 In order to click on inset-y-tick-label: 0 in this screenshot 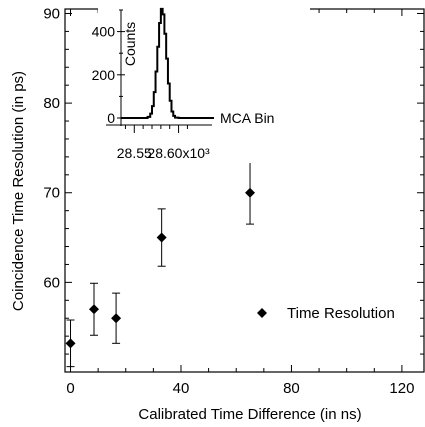, I will do `click(111, 118)`.